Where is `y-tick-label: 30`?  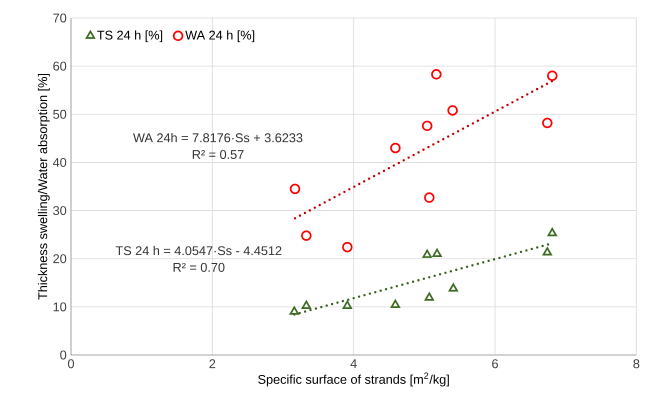
y-tick-label: 30 is located at coordinates (59, 211).